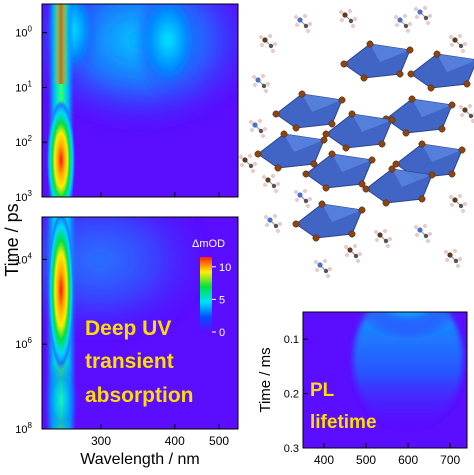  I want to click on y-axis-label-ps: Time / ps, so click(12, 239).